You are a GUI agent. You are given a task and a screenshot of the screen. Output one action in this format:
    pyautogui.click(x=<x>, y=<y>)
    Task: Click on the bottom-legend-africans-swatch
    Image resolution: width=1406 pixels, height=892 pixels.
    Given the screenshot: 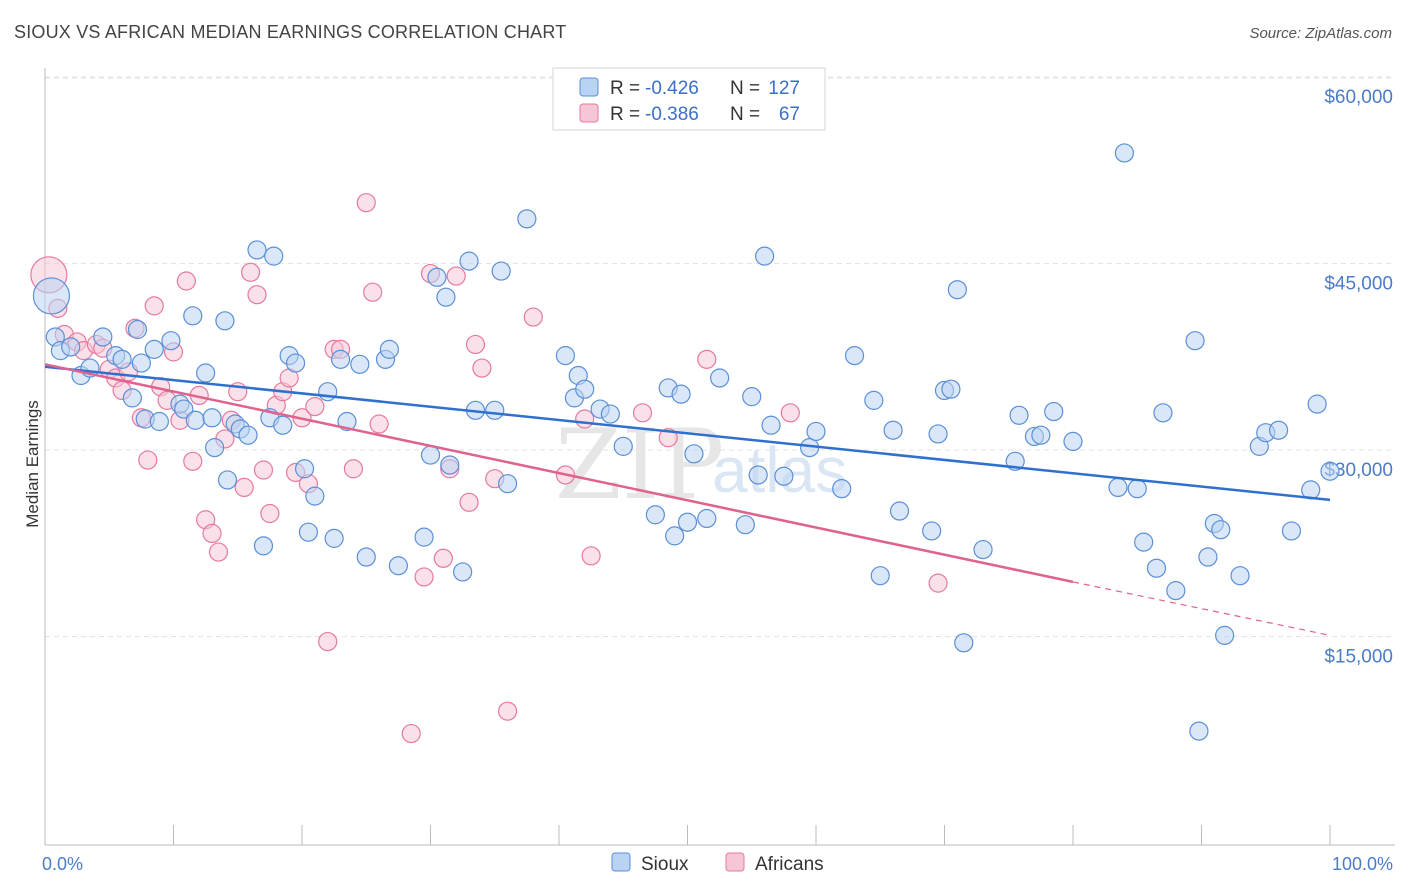 What is the action you would take?
    pyautogui.click(x=735, y=862)
    